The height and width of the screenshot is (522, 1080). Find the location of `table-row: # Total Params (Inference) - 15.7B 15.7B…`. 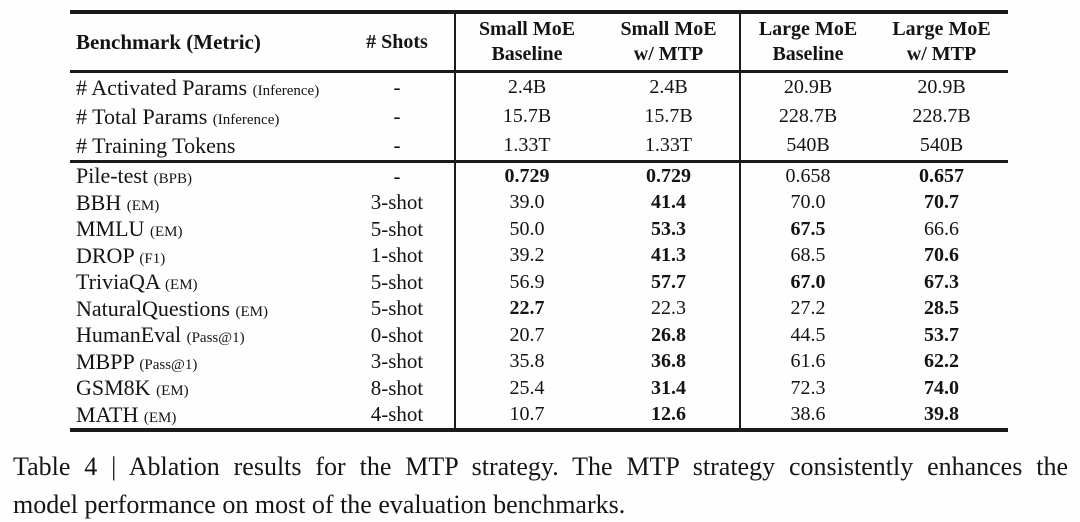

table-row: # Total Params (Inference) - 15.7B 15.7B… is located at coordinates (539, 116).